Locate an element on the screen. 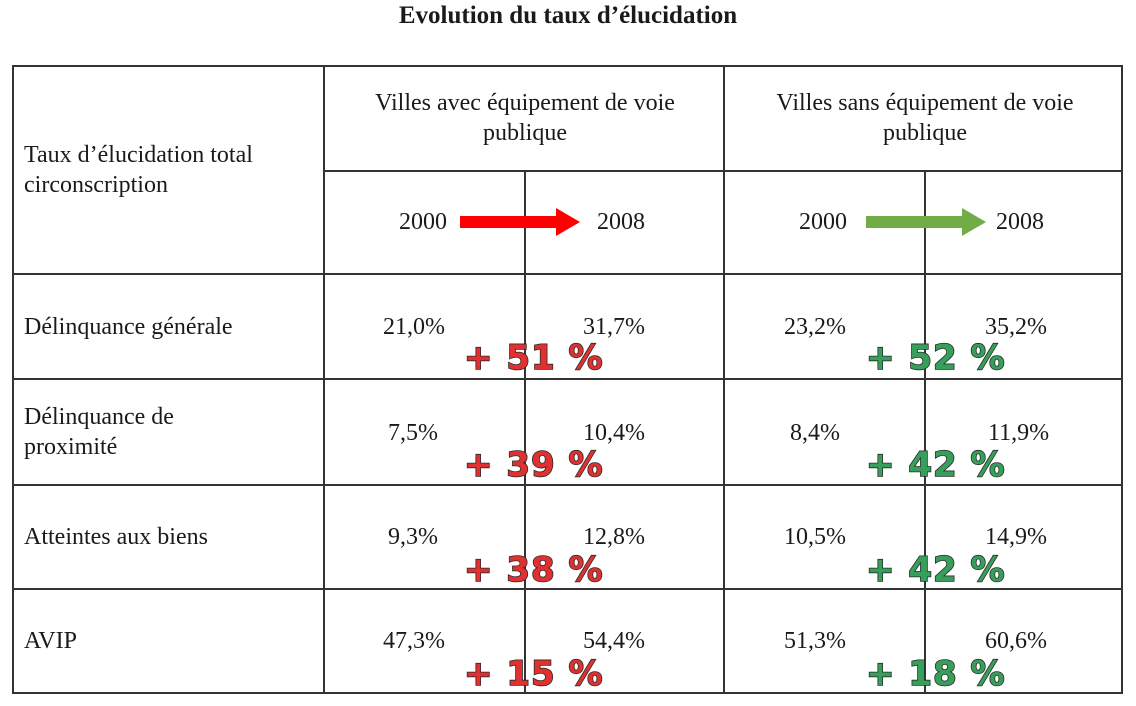 The width and height of the screenshot is (1136, 706). arrow-right-green-icon is located at coordinates (926, 222).